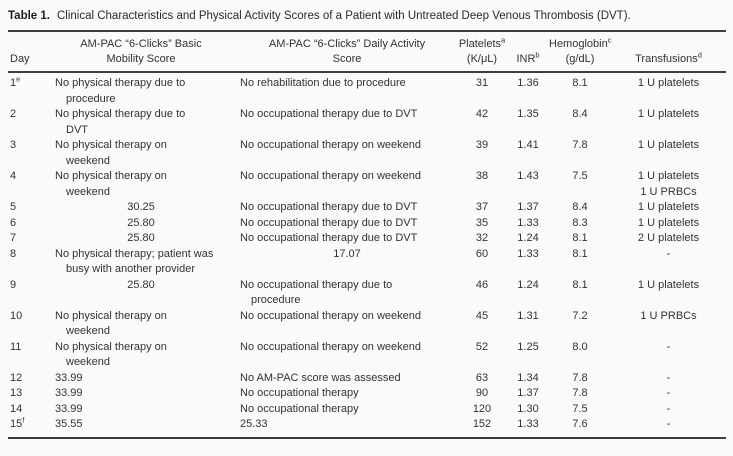 This screenshot has width=733, height=456. I want to click on cell-basic-mobility-score: 35.55, so click(141, 425).